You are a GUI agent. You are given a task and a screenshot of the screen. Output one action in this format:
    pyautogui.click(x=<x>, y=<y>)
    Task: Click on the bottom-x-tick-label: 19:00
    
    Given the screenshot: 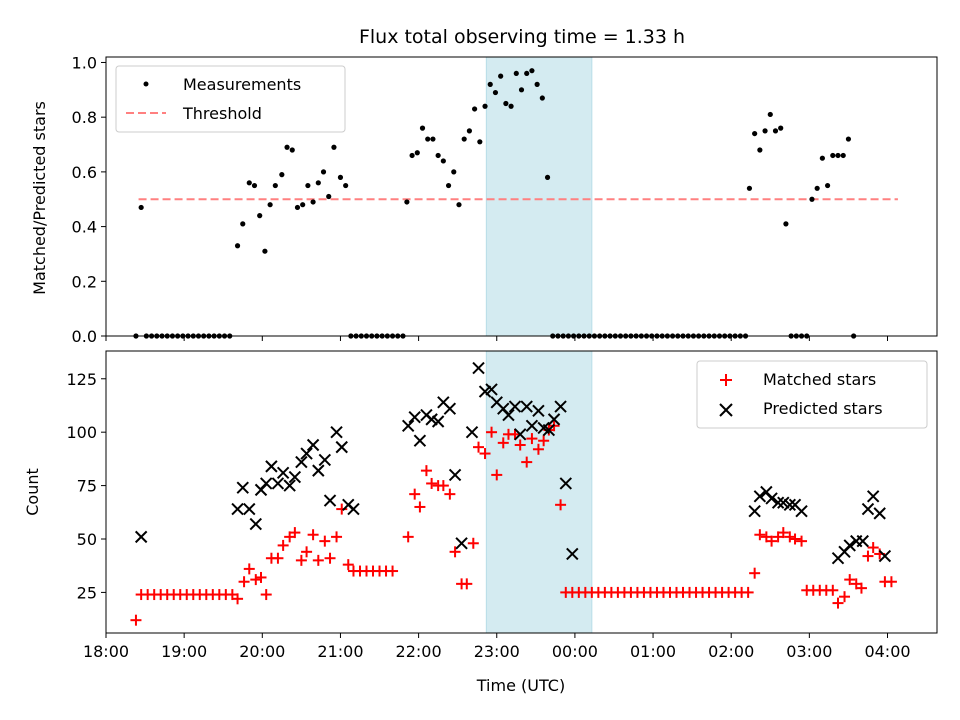 What is the action you would take?
    pyautogui.click(x=184, y=651)
    